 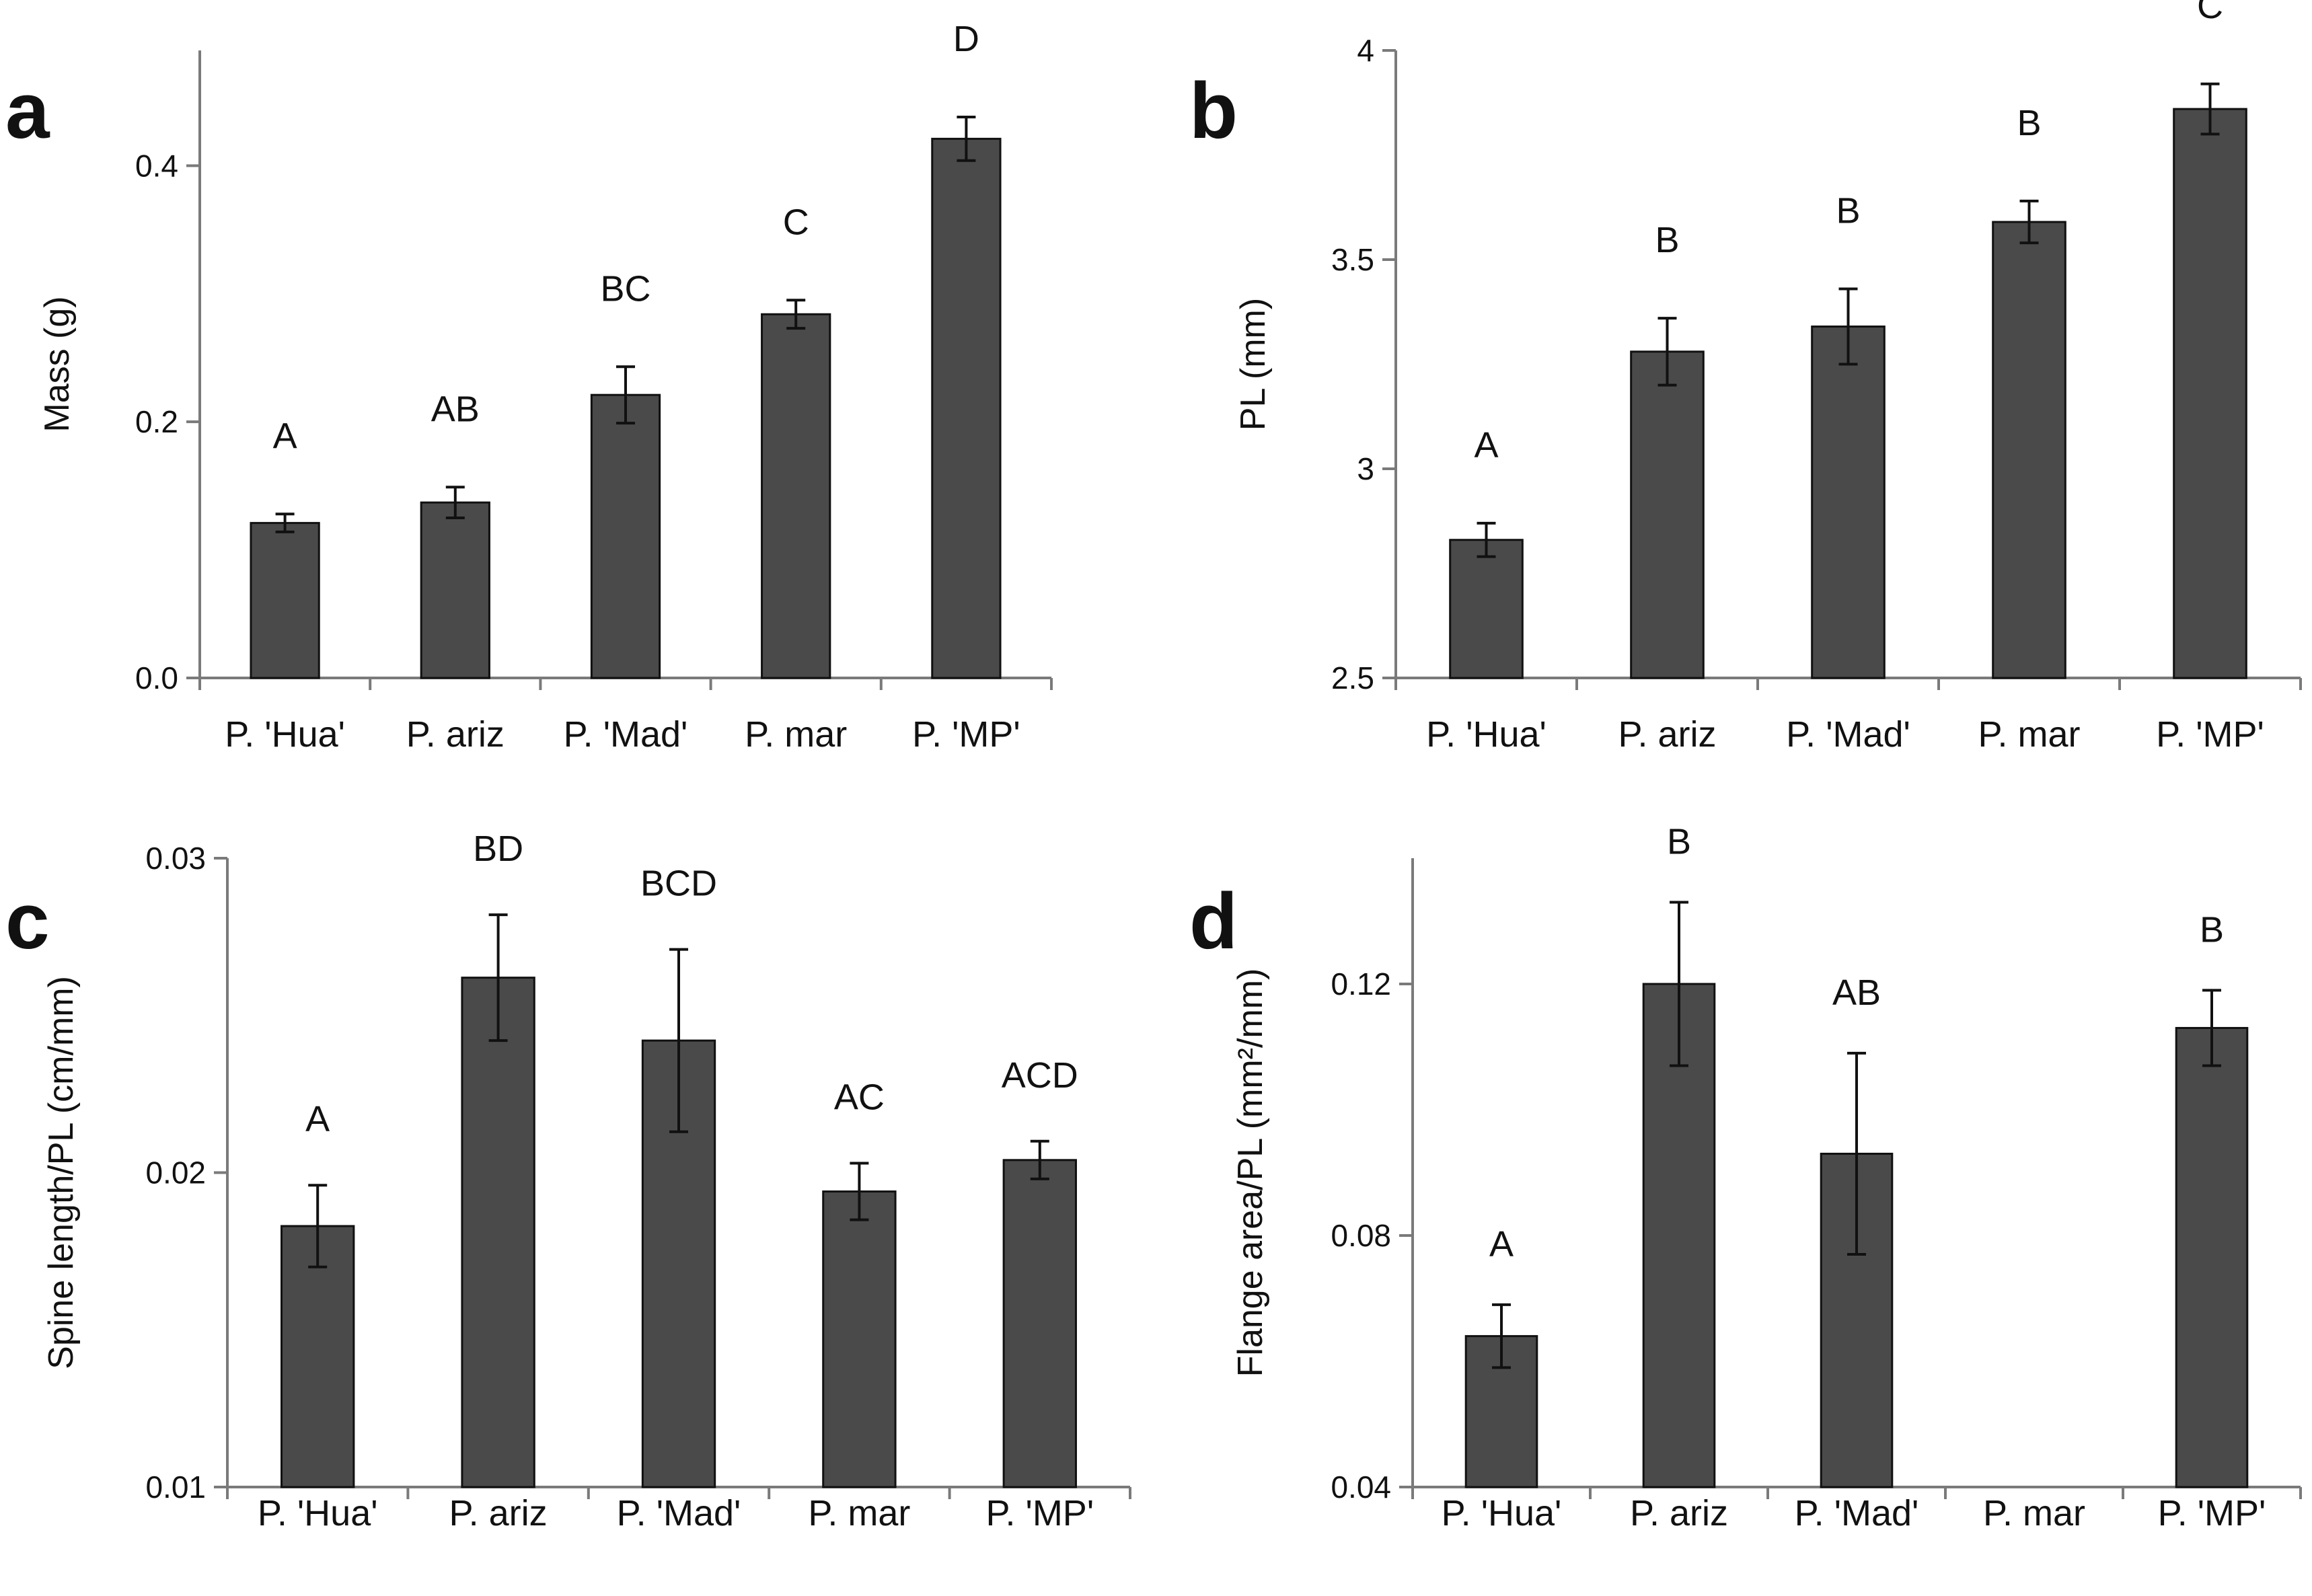 What do you see at coordinates (1254, 364) in the screenshot?
I see `y-axis-title: PL (mm)` at bounding box center [1254, 364].